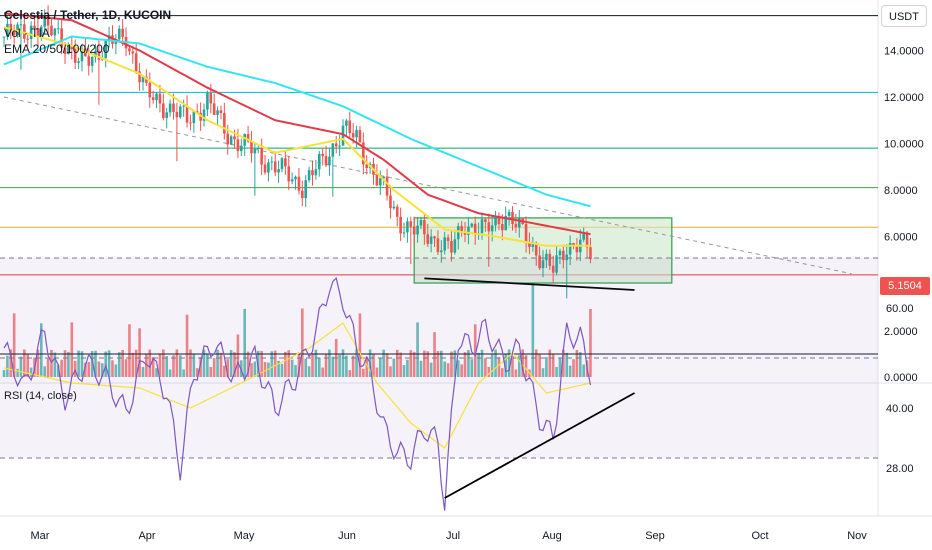 The height and width of the screenshot is (550, 932). I want to click on time-tick-label: Aug, so click(552, 536).